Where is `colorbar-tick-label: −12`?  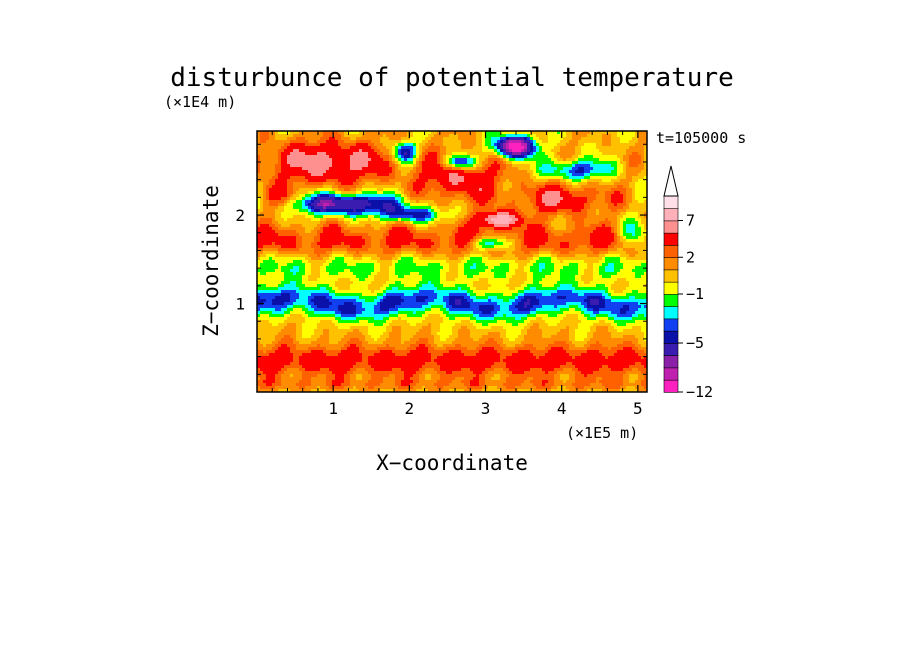 colorbar-tick-label: −12 is located at coordinates (699, 392).